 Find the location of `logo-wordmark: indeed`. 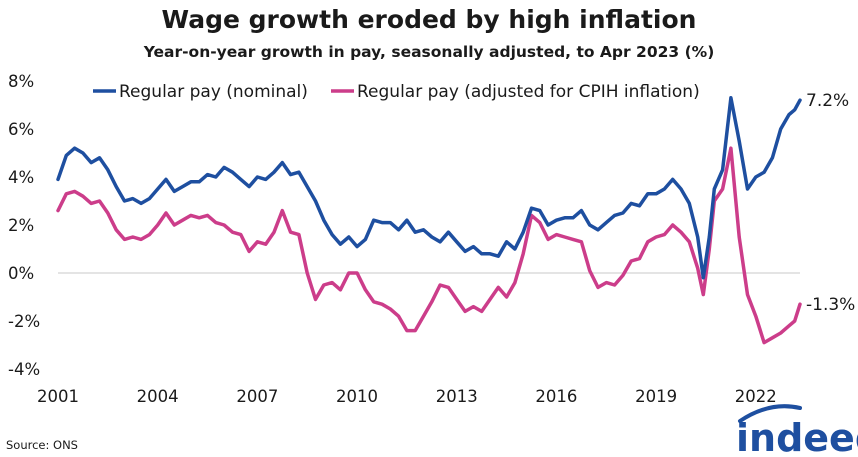

logo-wordmark: indeed is located at coordinates (797, 436).